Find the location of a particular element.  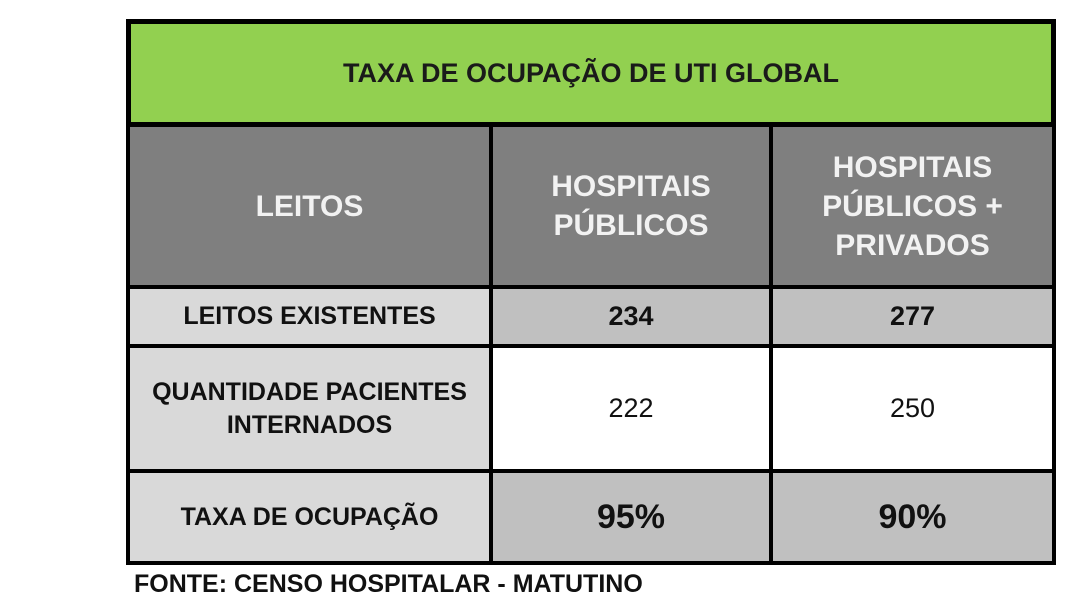

table-row: LEITOS EXISTENTES 234 277 is located at coordinates (591, 318).